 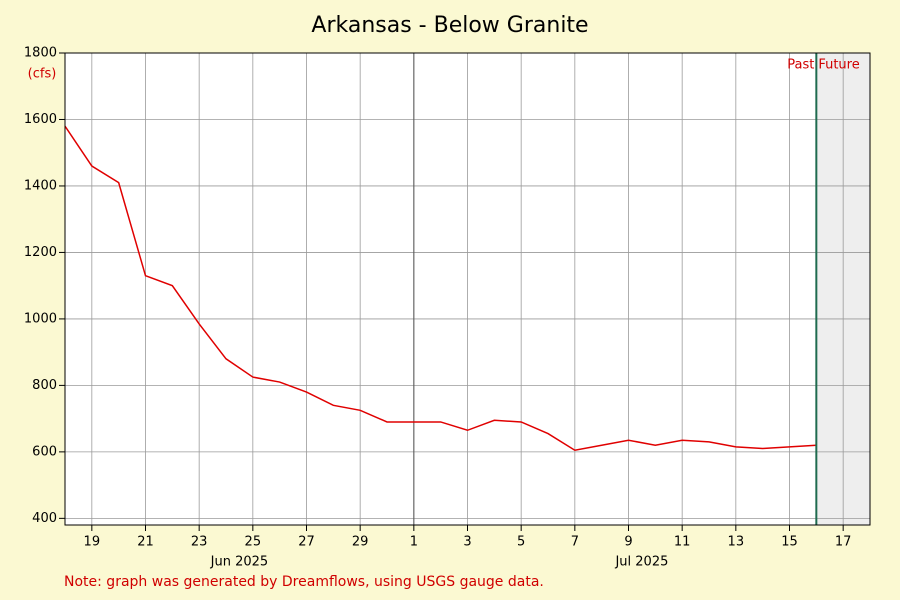 What do you see at coordinates (800, 65) in the screenshot?
I see `past-label: Past` at bounding box center [800, 65].